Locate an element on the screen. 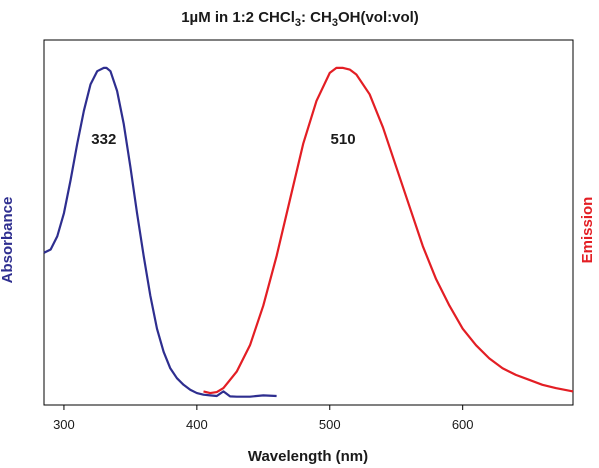  y-axis-label-absorbance: Absorbance is located at coordinates (8, 240).